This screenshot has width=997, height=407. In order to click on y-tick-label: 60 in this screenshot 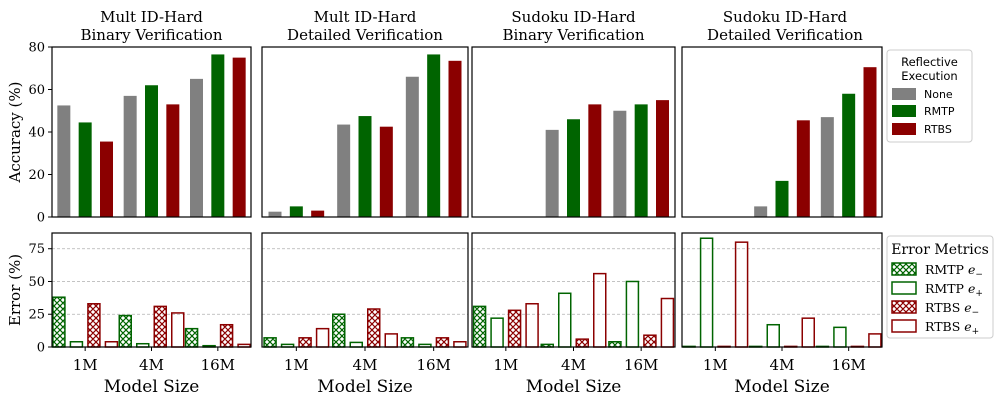, I will do `click(36, 90)`.